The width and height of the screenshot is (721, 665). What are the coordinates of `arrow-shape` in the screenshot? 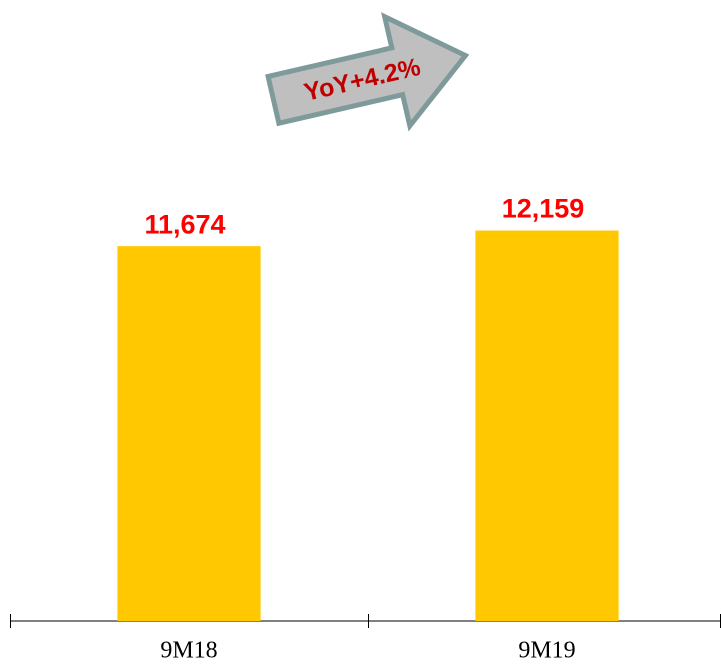 It's located at (367, 72).